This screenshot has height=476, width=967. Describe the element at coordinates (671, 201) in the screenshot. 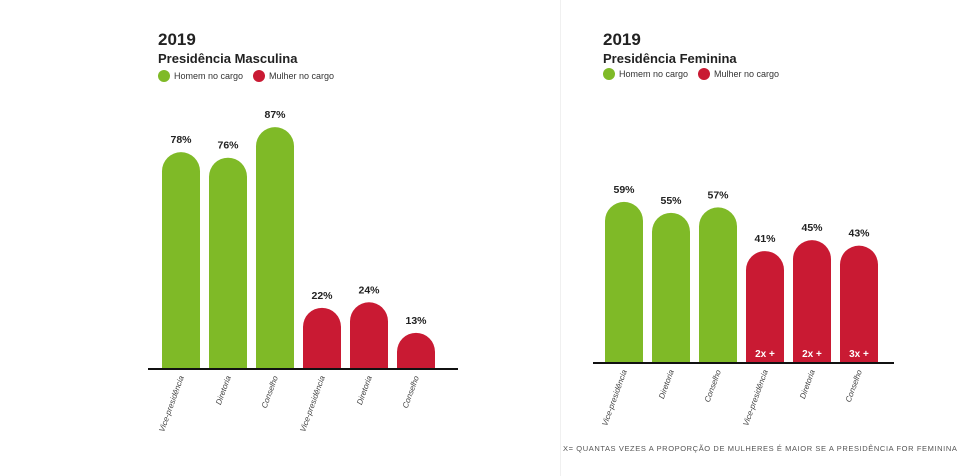

I see `value-label: 55%` at that location.